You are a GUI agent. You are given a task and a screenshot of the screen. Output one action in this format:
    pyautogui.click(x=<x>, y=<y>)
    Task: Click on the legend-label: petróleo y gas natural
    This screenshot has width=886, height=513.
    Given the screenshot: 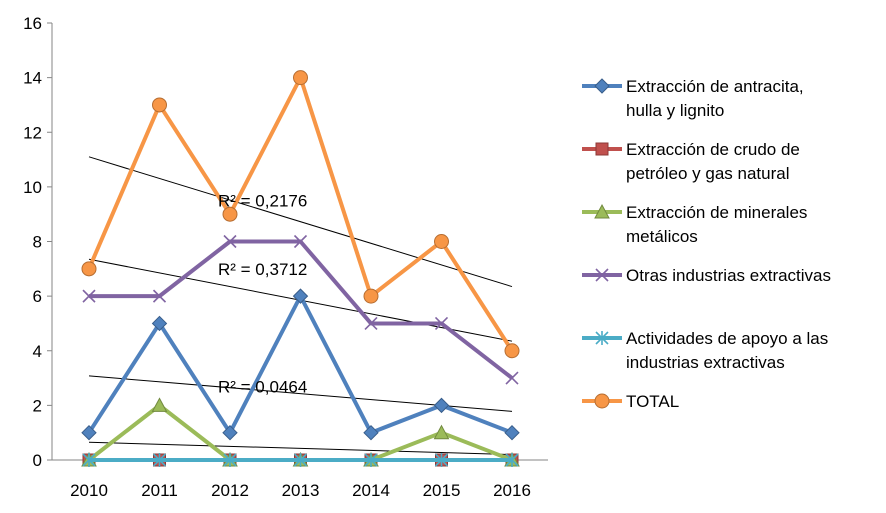 What is the action you would take?
    pyautogui.click(x=708, y=173)
    